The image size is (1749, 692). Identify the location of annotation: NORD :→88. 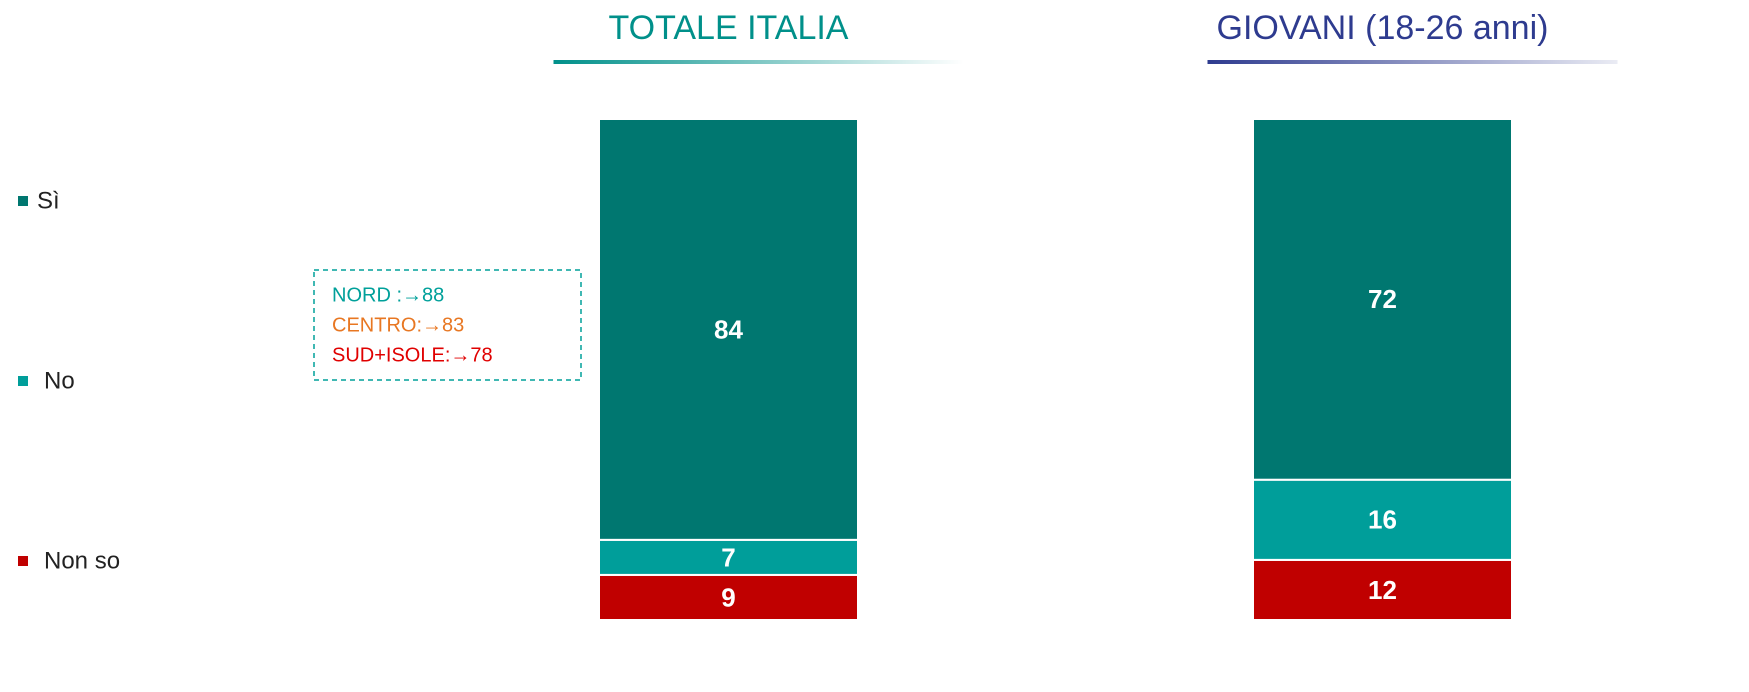
(388, 295).